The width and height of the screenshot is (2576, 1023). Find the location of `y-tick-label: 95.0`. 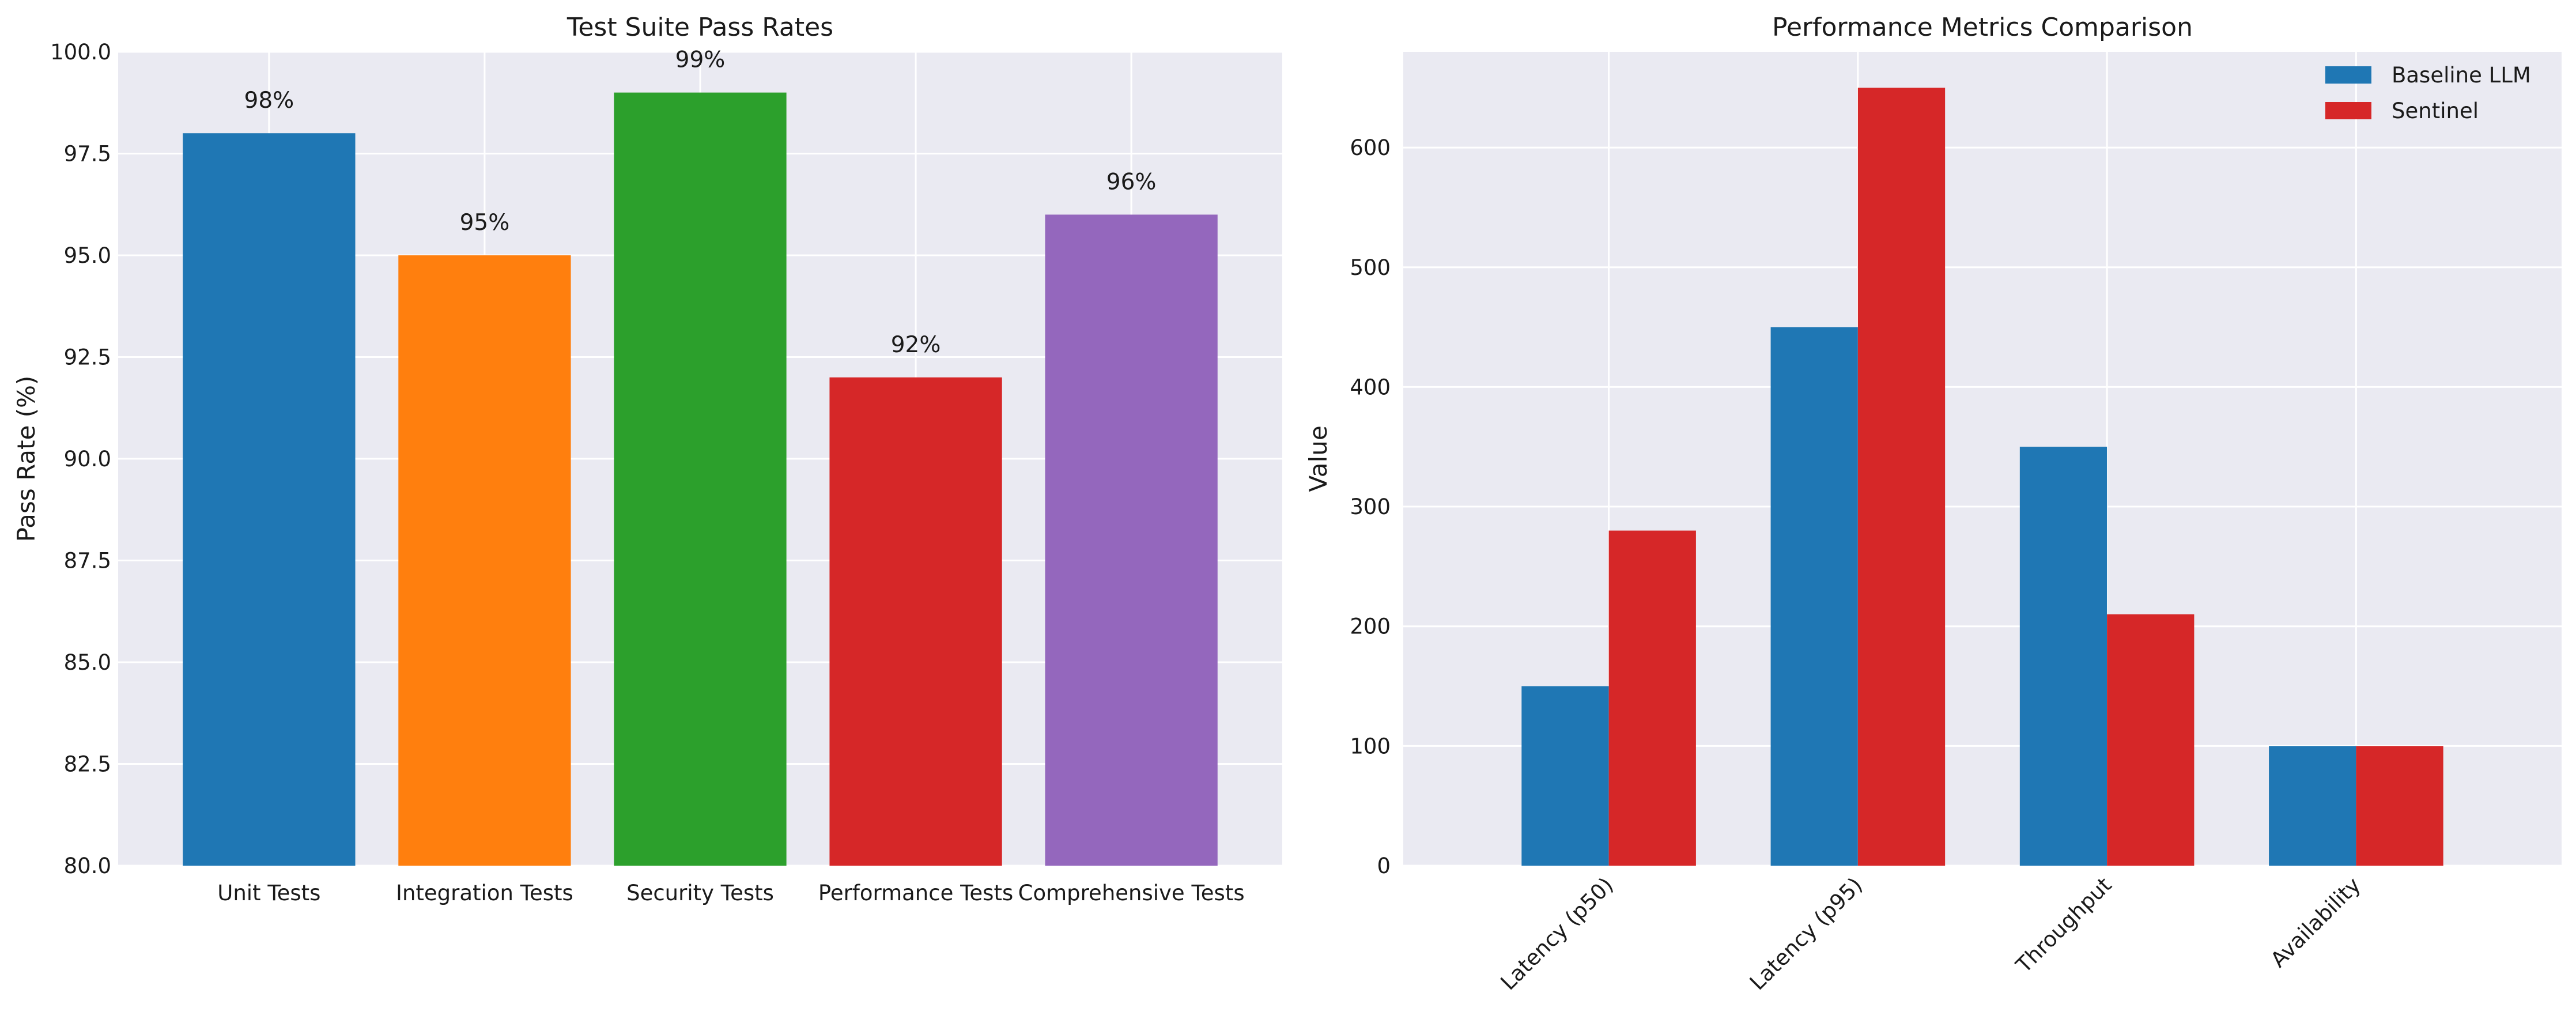

y-tick-label: 95.0 is located at coordinates (87, 256).